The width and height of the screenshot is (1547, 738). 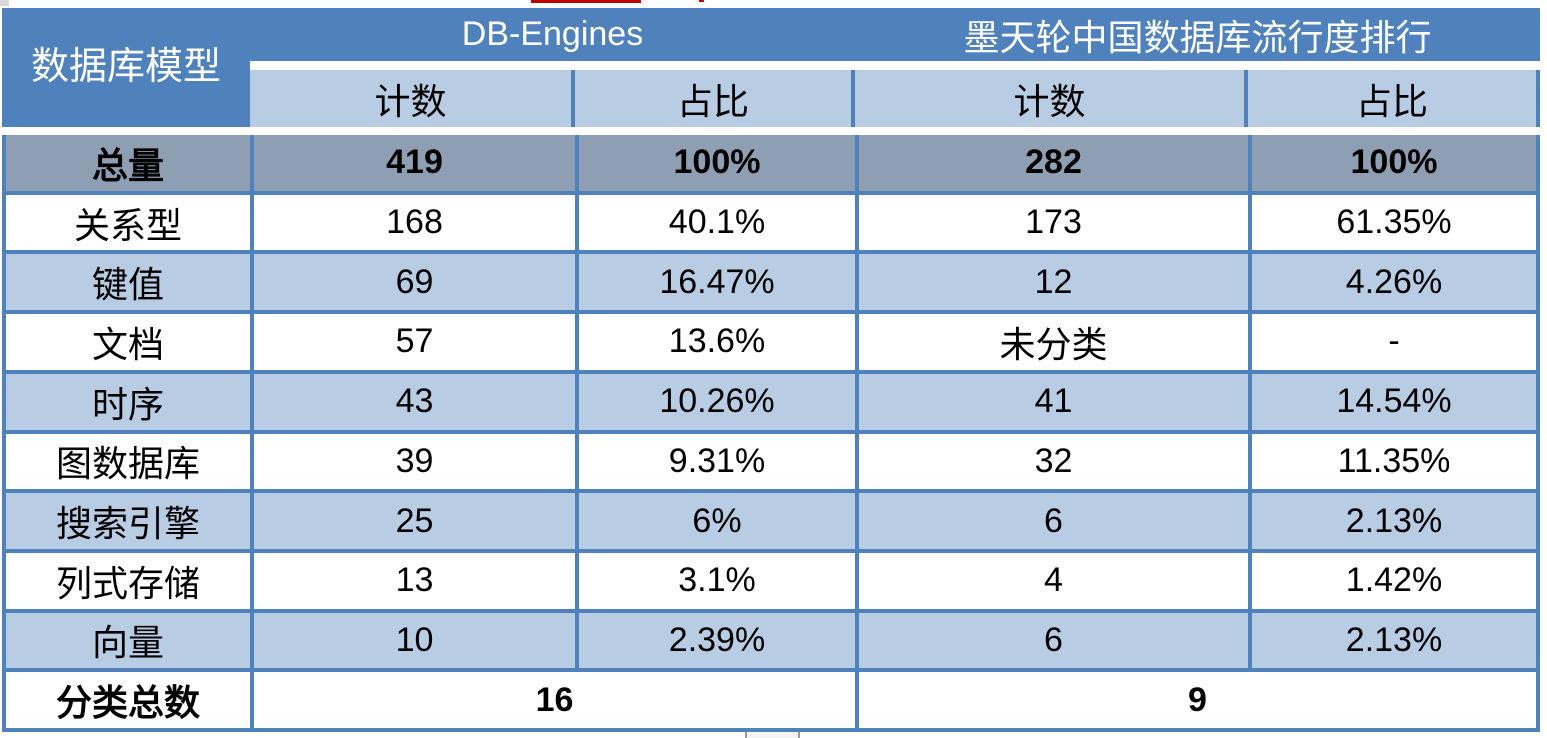 I want to click on value-cell: 25, so click(x=414, y=521).